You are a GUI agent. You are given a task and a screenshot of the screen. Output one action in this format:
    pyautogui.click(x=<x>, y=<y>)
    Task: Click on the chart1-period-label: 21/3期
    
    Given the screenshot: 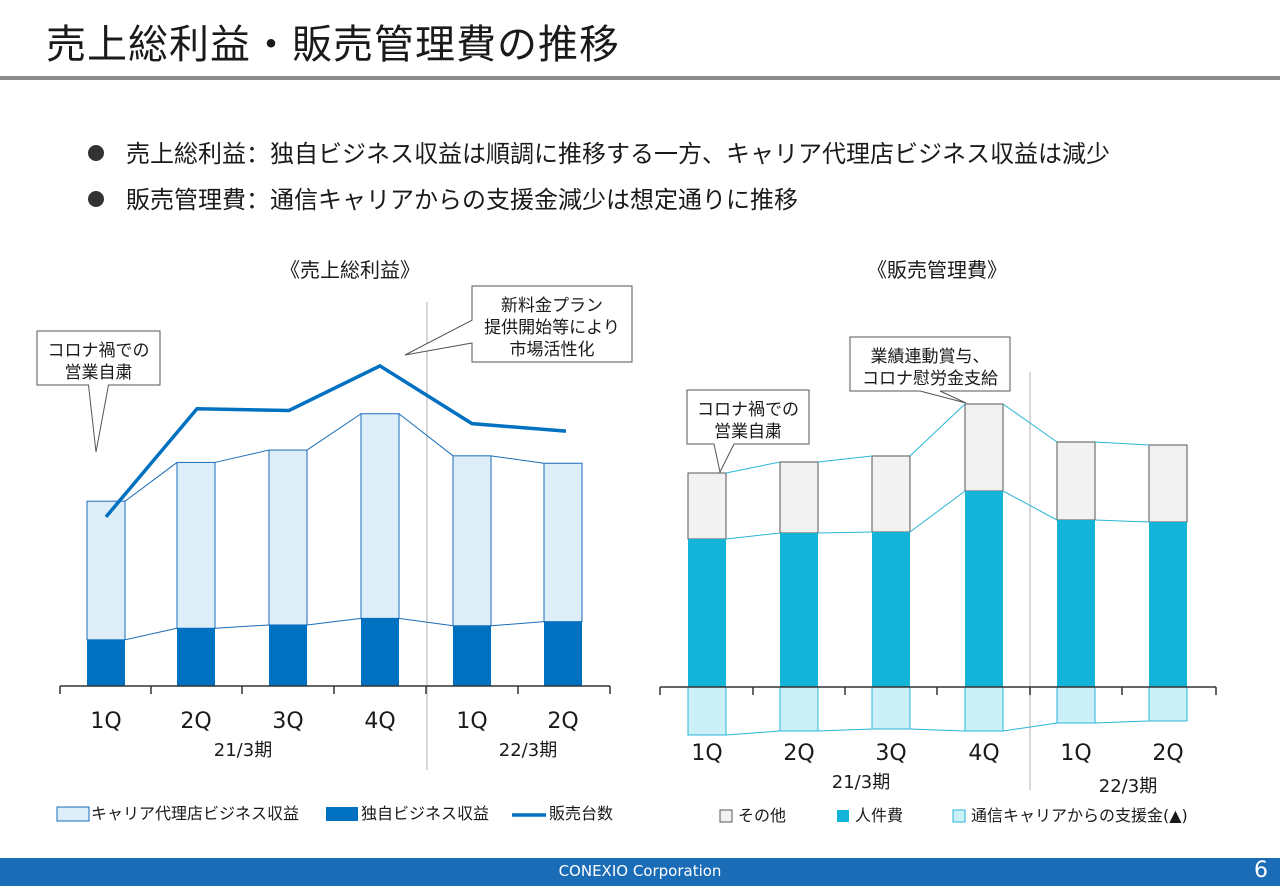 What is the action you would take?
    pyautogui.click(x=243, y=750)
    